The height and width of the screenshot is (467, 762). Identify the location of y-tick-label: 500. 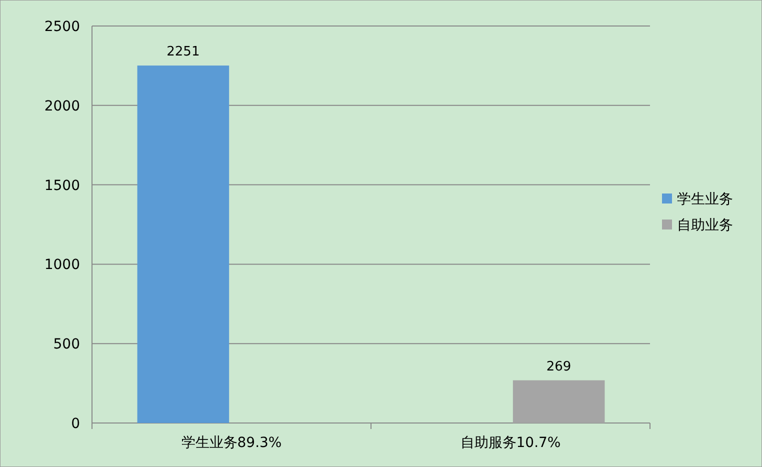
(66, 344).